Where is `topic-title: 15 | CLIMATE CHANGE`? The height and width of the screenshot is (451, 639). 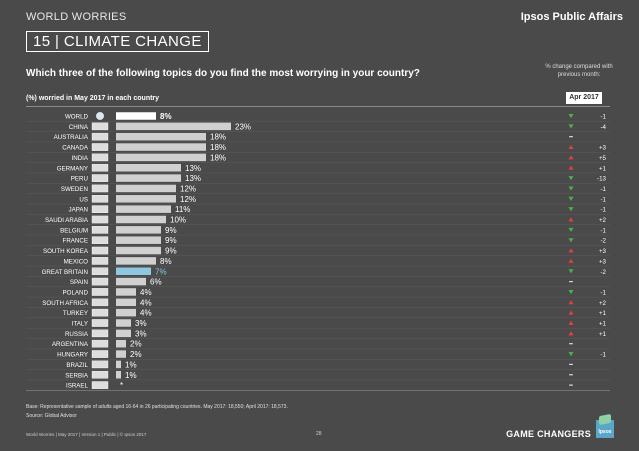
topic-title: 15 | CLIMATE CHANGE is located at coordinates (117, 41).